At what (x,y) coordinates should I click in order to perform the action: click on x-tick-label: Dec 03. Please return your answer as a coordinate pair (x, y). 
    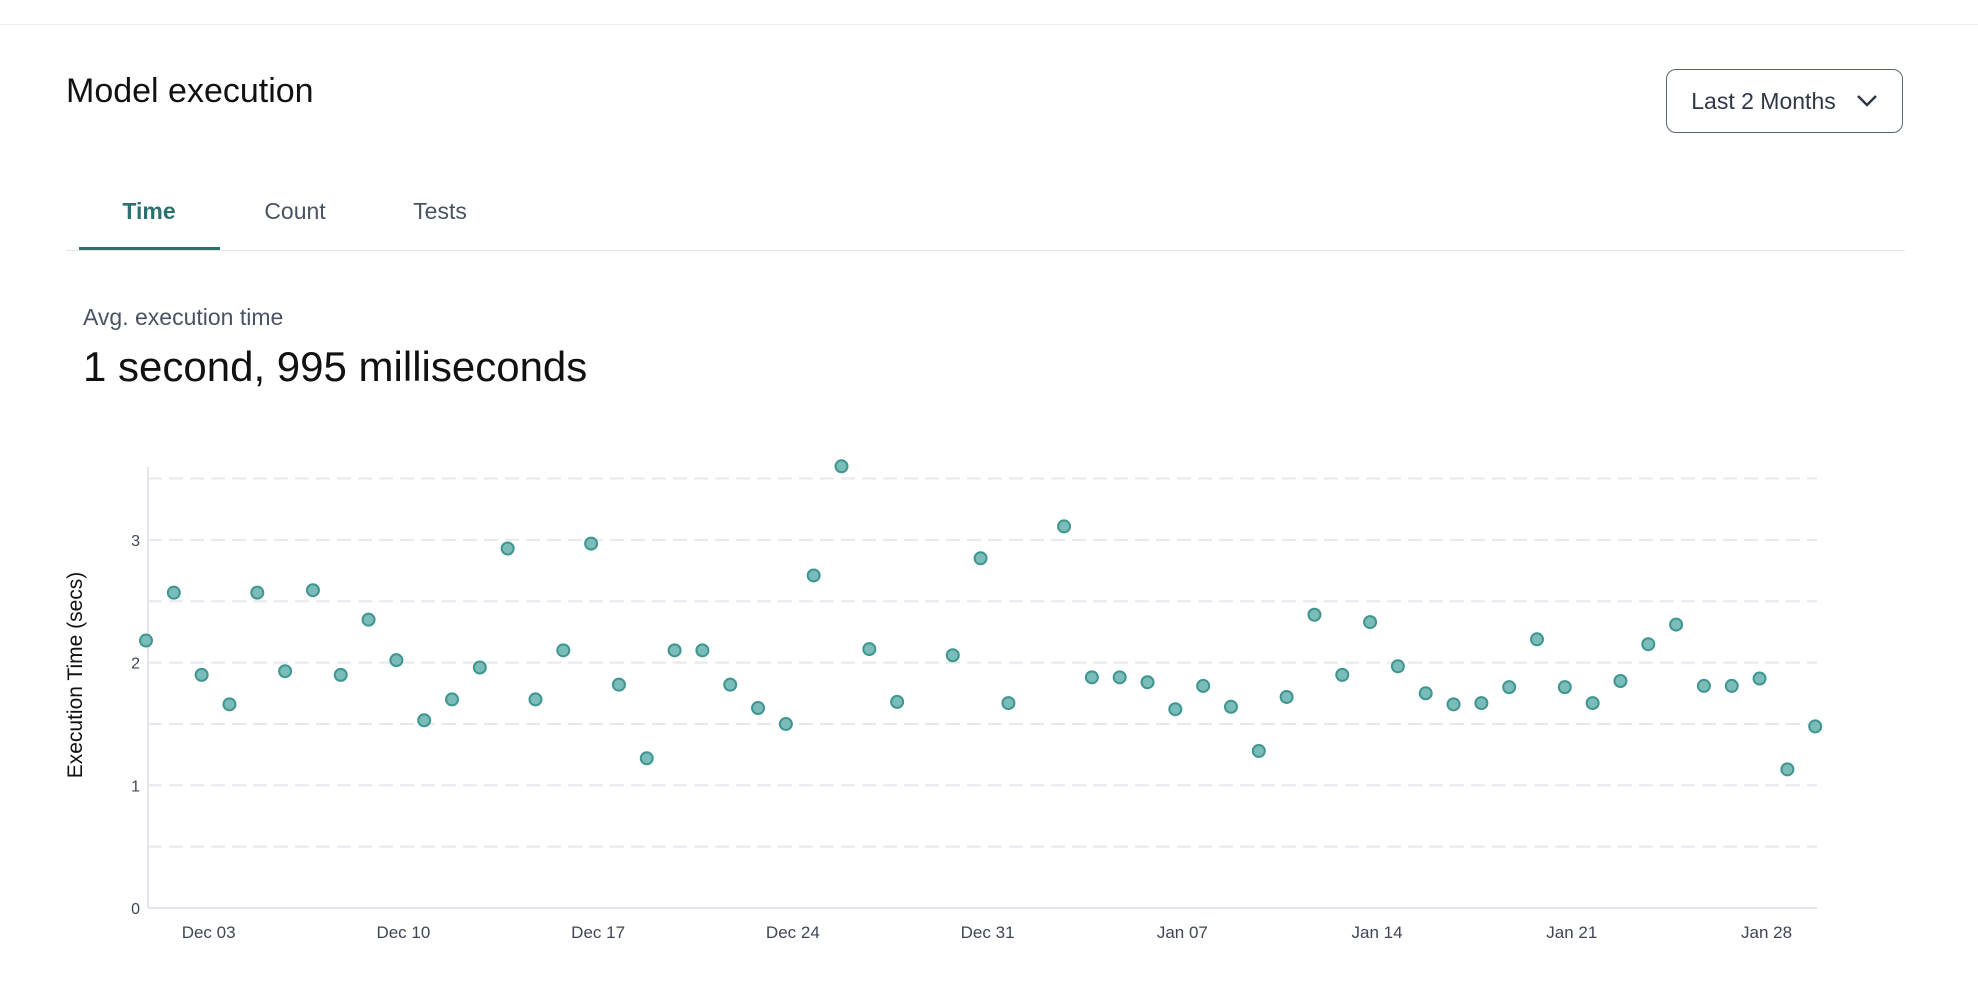
    Looking at the image, I should click on (209, 932).